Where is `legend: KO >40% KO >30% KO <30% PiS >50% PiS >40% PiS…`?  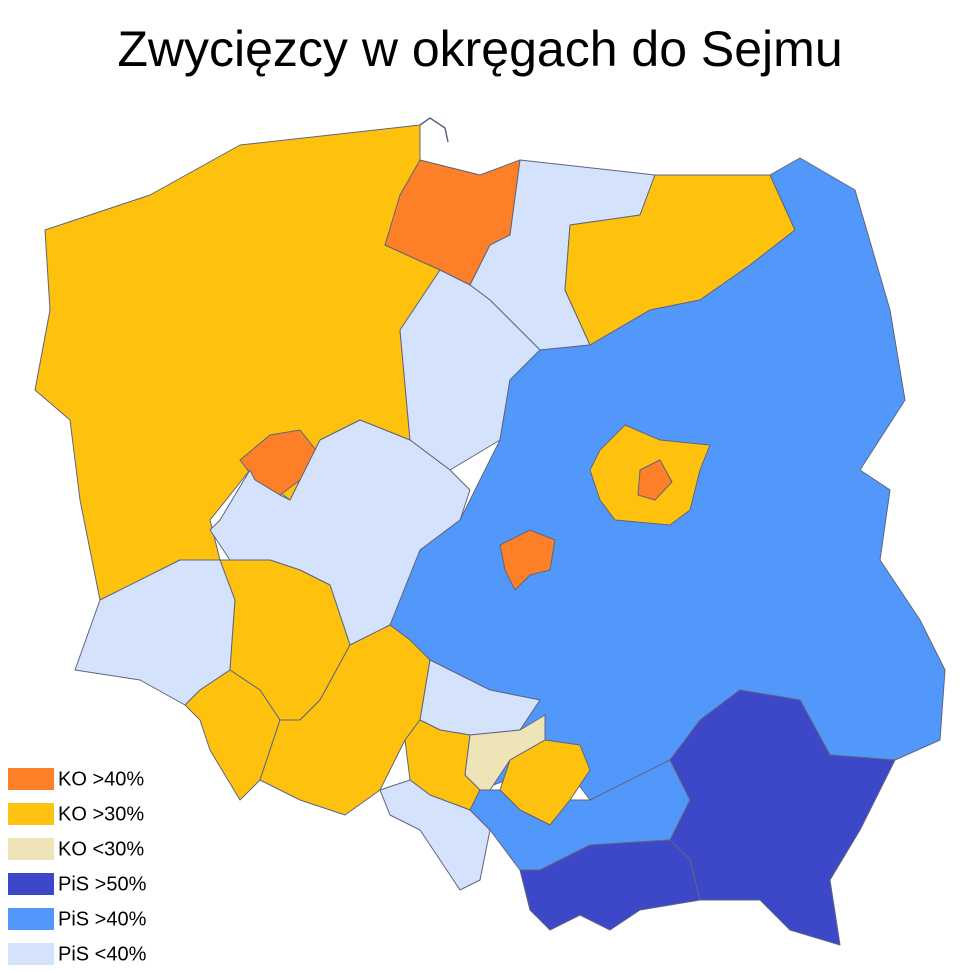 legend: KO >40% KO >30% KO <30% PiS >50% PiS >40% PiS… is located at coordinates (77, 866).